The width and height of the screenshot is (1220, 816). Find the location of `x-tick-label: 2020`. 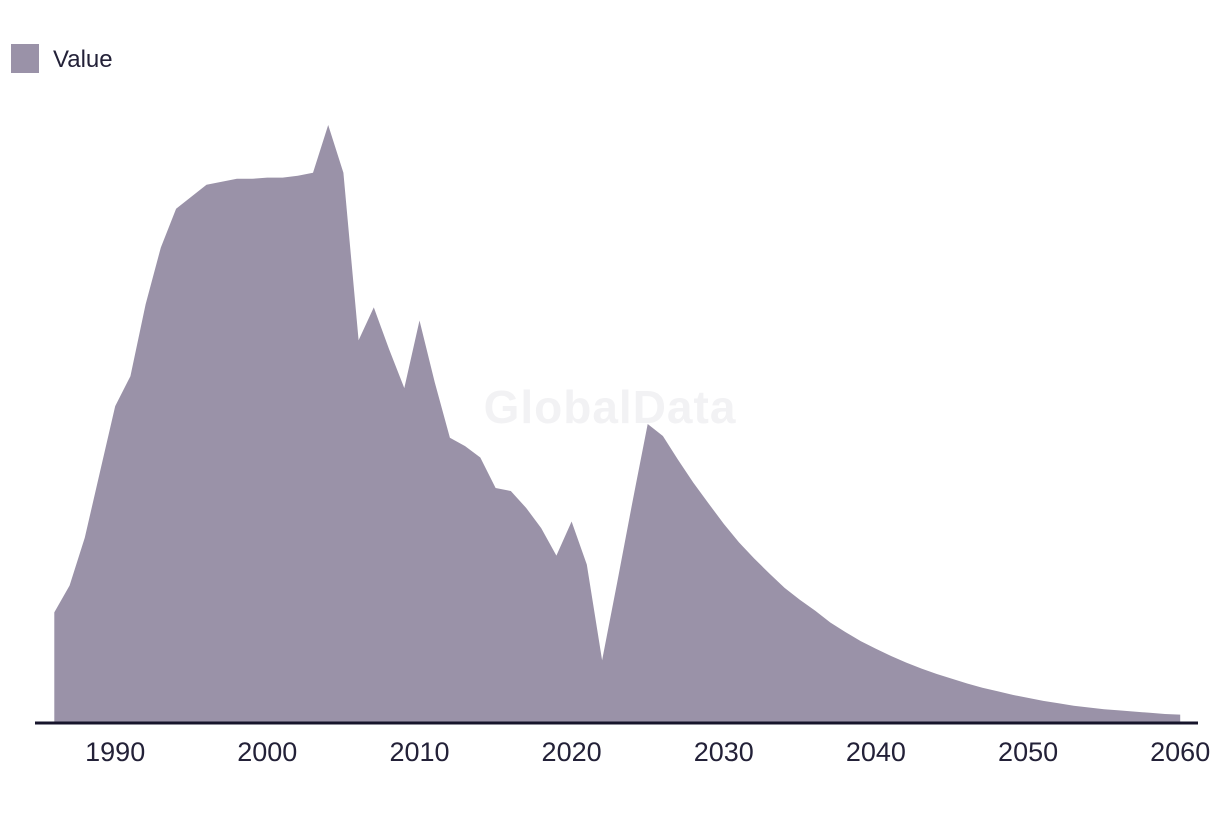

x-tick-label: 2020 is located at coordinates (571, 752).